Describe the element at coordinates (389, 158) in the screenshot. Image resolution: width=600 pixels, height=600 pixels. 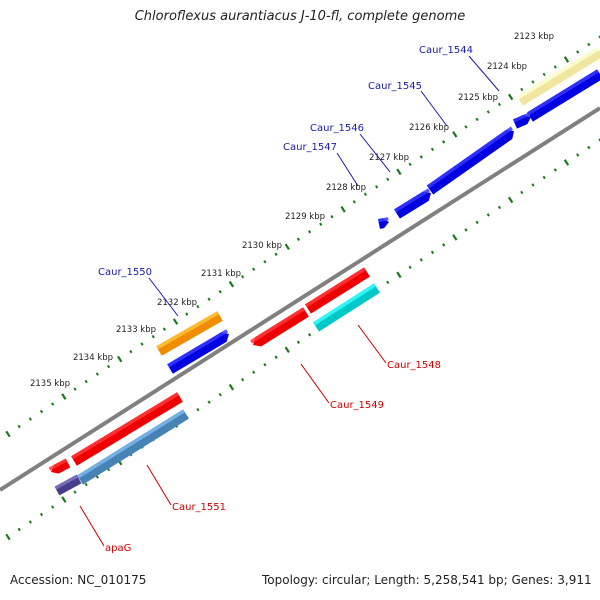
I see `kbp-label: 2127 kbp` at that location.